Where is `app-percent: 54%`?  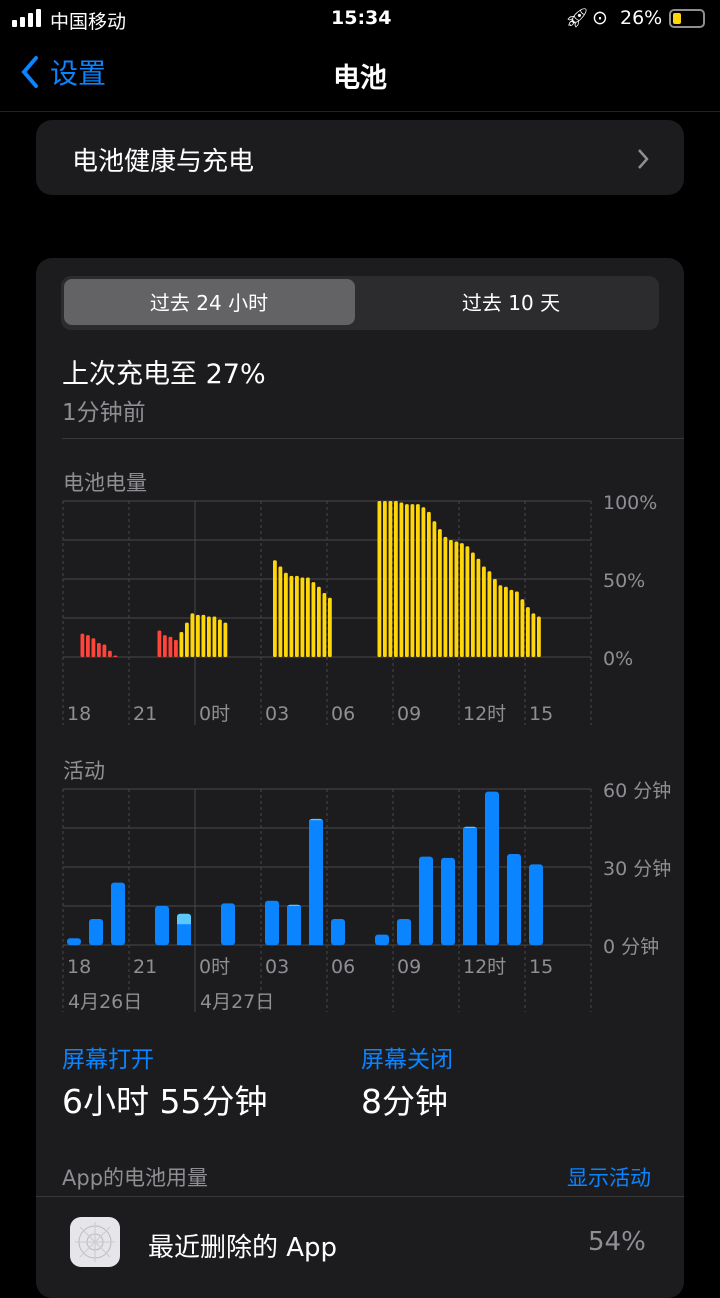 app-percent: 54% is located at coordinates (617, 1242).